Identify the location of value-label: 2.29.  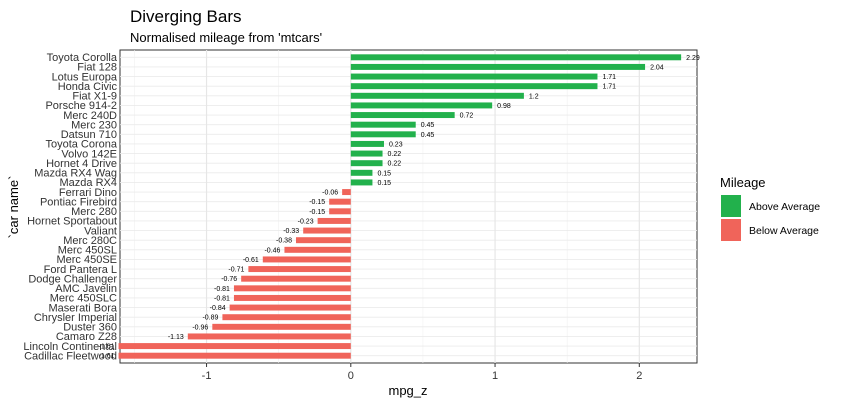
(693, 58).